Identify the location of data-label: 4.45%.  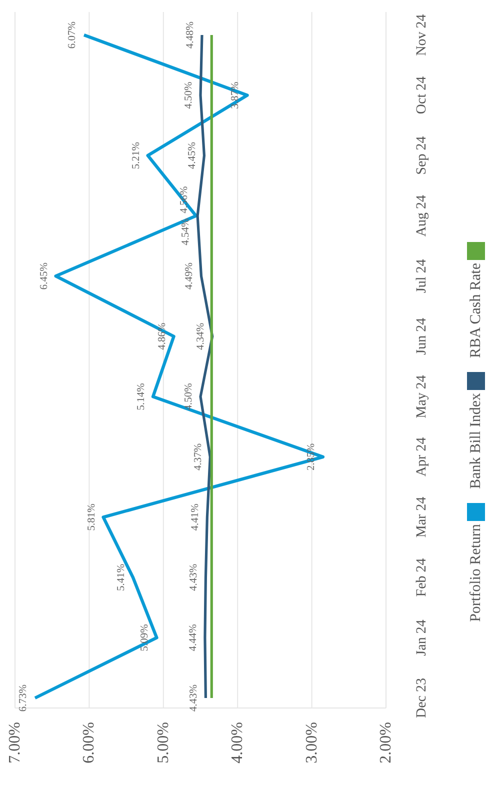
(192, 156).